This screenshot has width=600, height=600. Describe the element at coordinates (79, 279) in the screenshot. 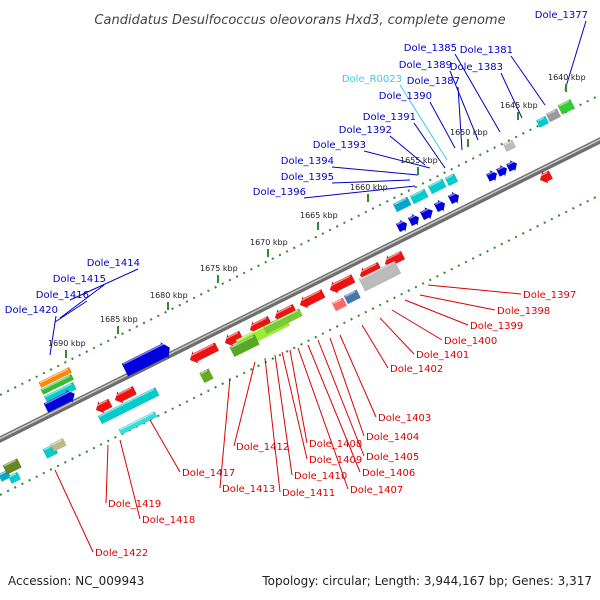

I see `forward-gene-label: Dole_1415` at that location.